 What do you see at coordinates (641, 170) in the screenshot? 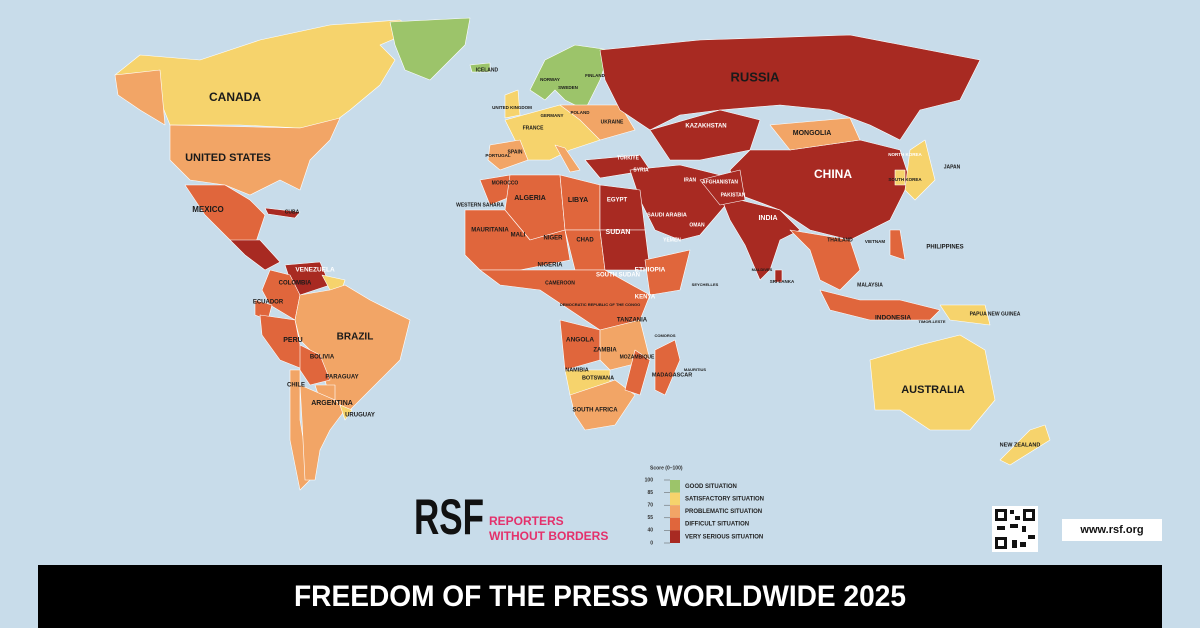
I see `country-label: SYRIA` at bounding box center [641, 170].